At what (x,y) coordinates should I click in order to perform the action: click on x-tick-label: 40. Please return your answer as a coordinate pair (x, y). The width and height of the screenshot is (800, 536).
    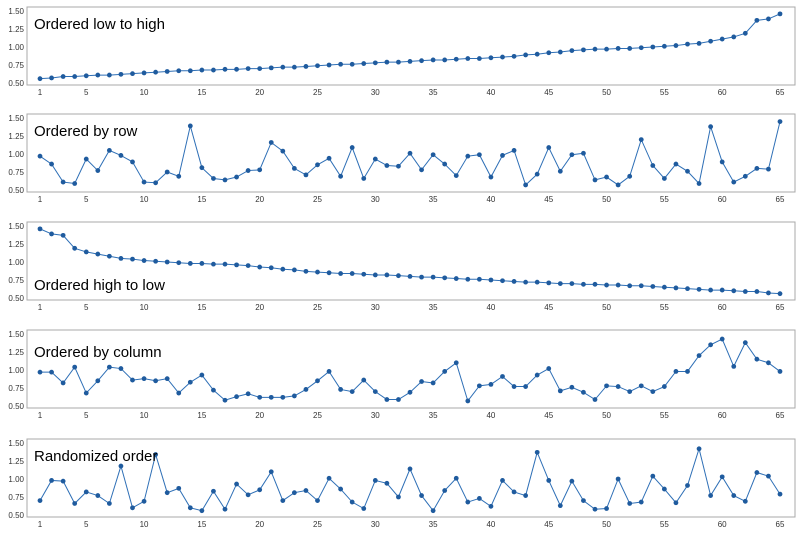
    Looking at the image, I should click on (490, 199).